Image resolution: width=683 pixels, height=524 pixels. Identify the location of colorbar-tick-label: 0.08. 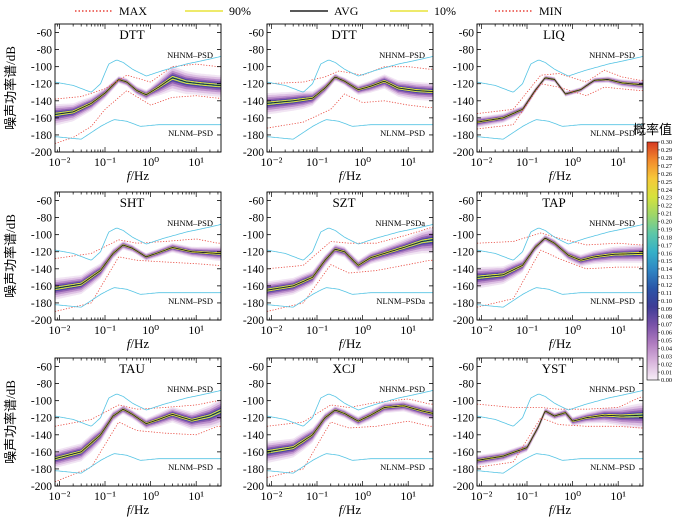
(666, 317).